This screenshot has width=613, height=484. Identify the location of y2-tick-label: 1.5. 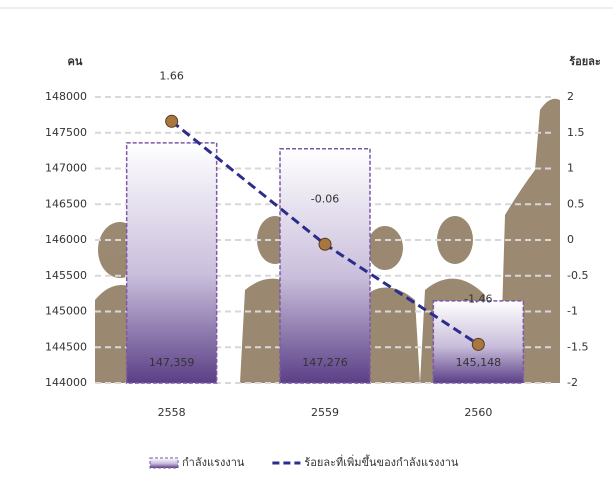
(576, 132).